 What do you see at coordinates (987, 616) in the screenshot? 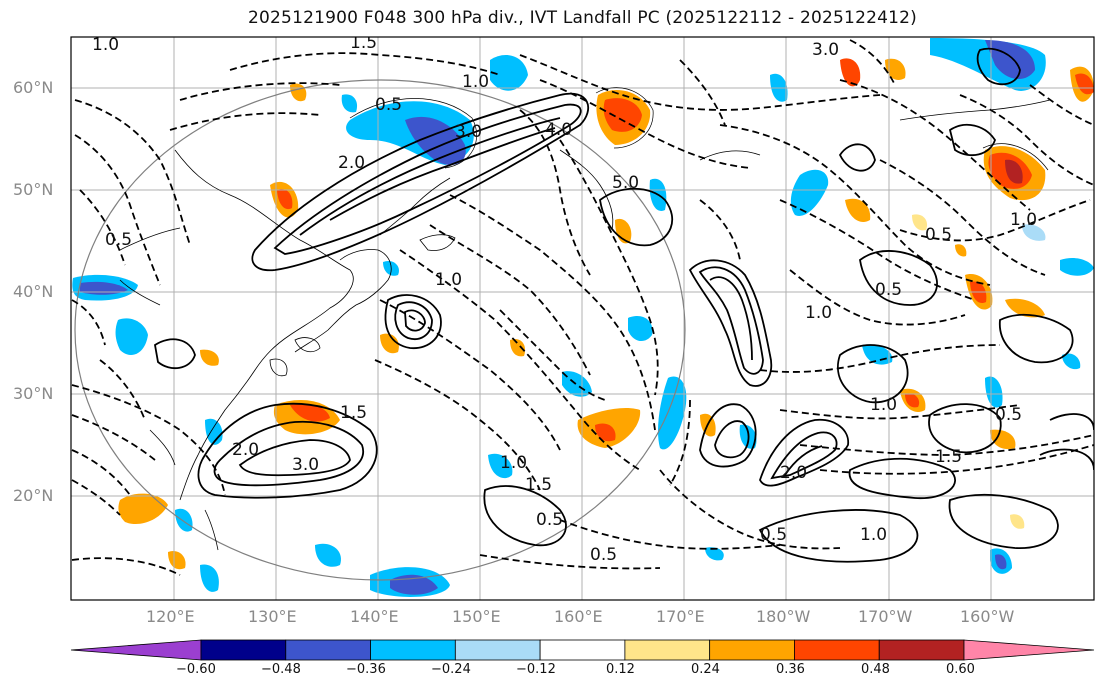
I see `lon-label: 160°W` at bounding box center [987, 616].